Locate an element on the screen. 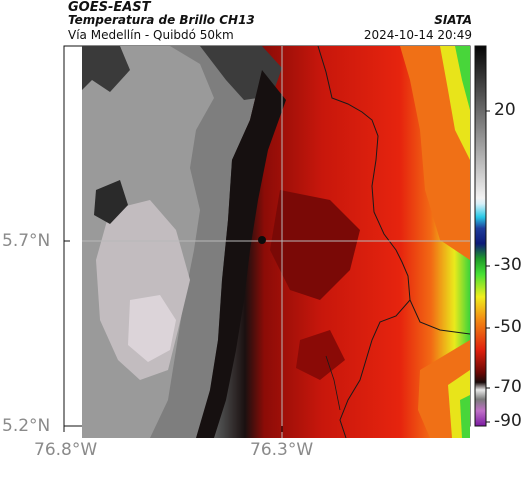 This screenshot has height=491, width=526. satellite-name: GOES-EAST is located at coordinates (109, 7).